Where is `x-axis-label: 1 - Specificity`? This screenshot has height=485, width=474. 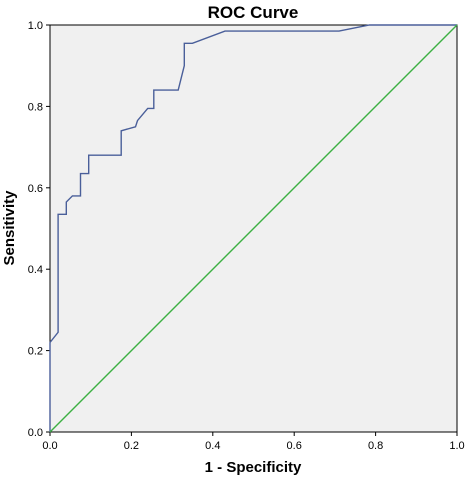 x-axis-label: 1 - Specificity is located at coordinates (253, 467).